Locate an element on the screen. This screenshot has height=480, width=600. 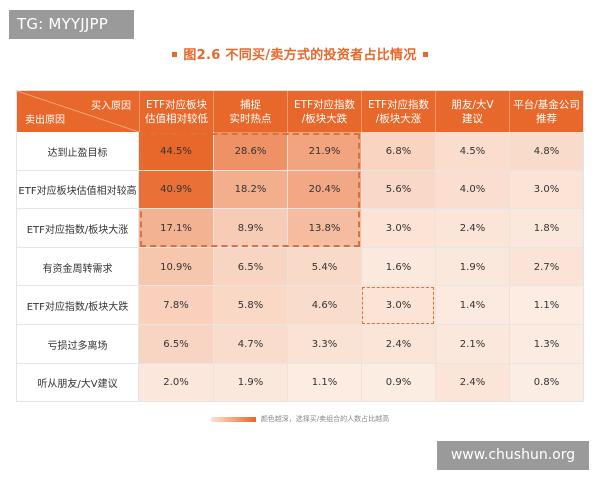
heatmap-cell: 5.6% is located at coordinates (398, 190).